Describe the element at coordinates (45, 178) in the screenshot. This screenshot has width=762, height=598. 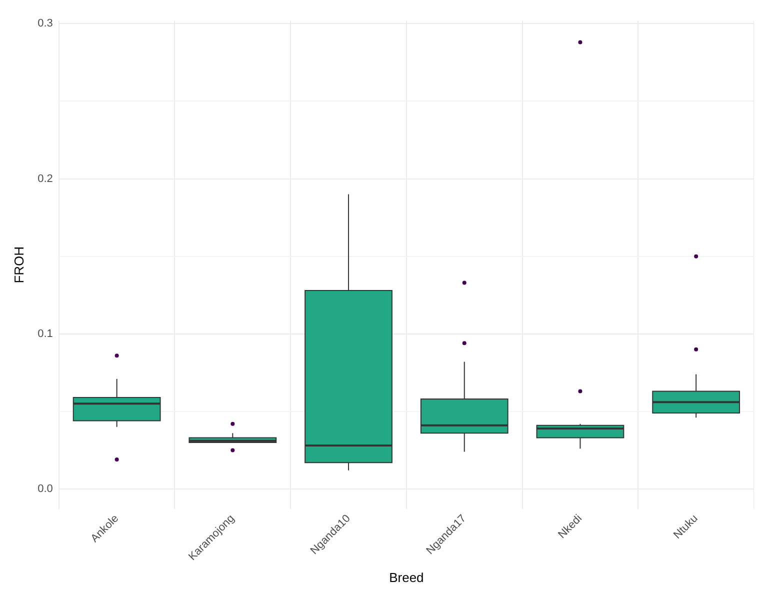
I see `y-tick-label: 0.2` at that location.